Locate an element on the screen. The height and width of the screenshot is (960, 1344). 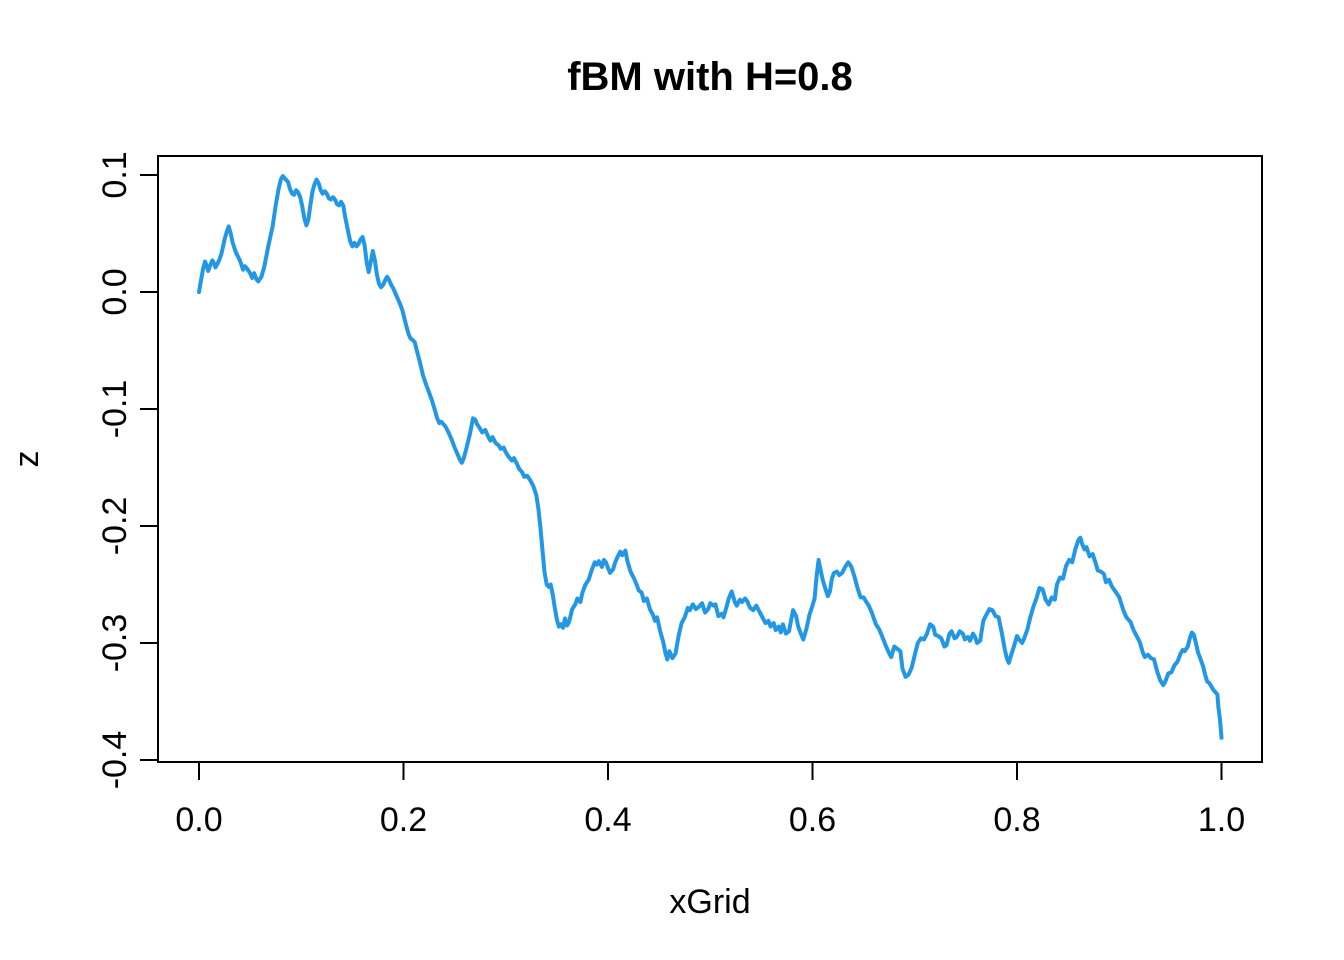
x-tick-label: 1.0 is located at coordinates (1221, 820).